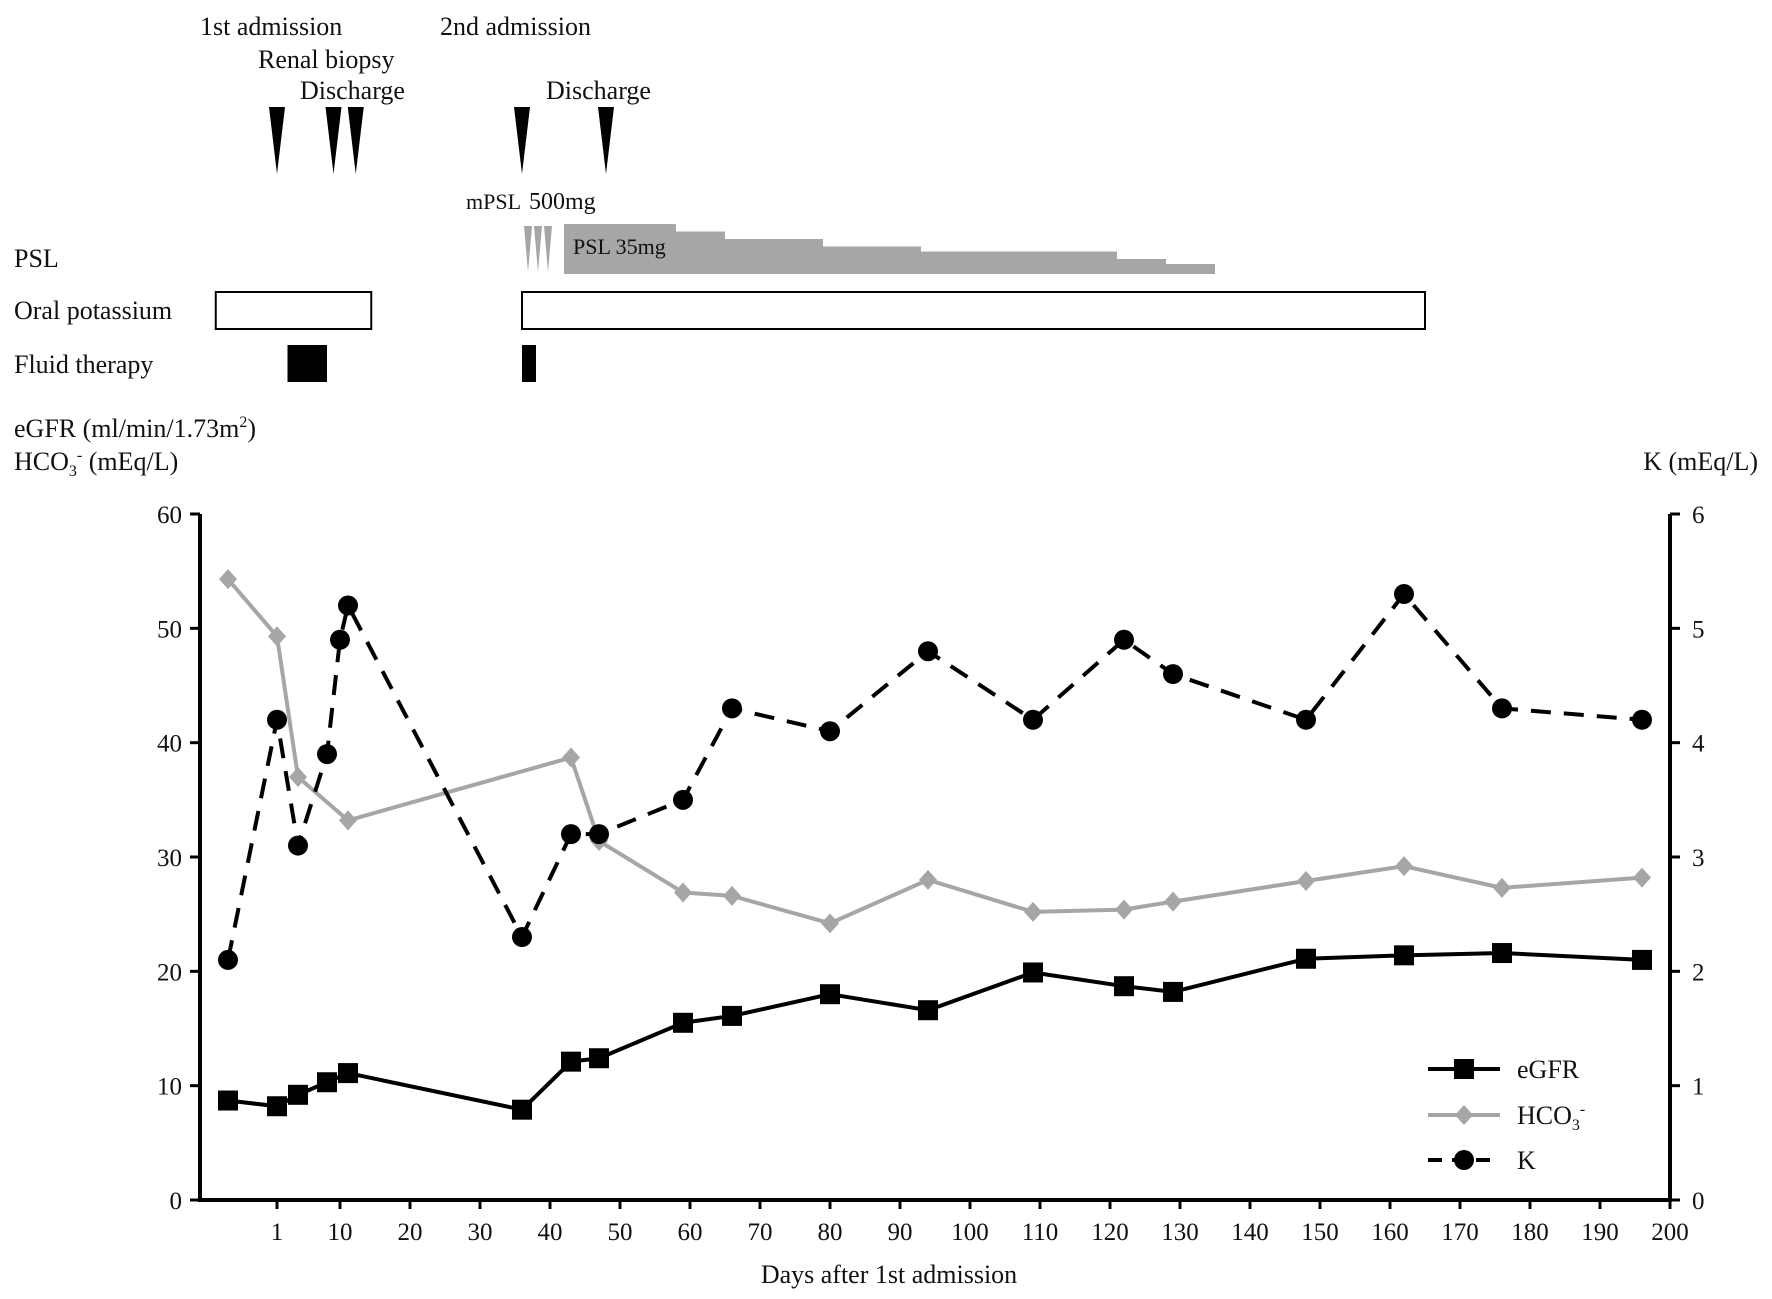  Describe the element at coordinates (293, 310) in the screenshot. I see `oral-potassium-bar` at that location.